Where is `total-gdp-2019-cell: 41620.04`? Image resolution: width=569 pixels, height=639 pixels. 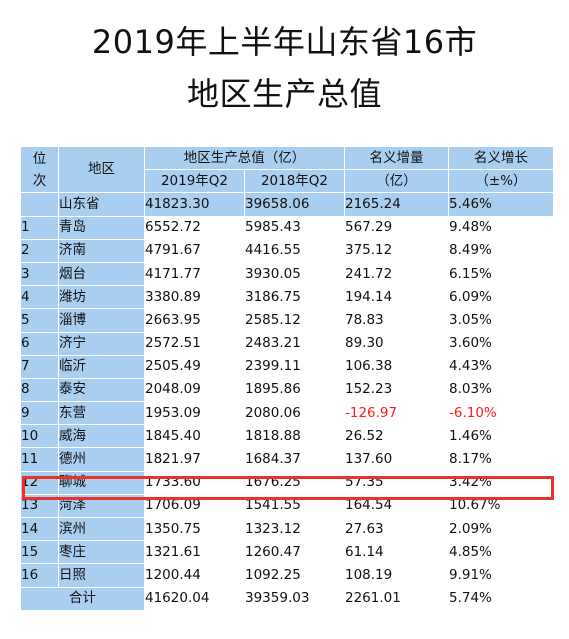
total-gdp-2019-cell: 41620.04 is located at coordinates (194, 598).